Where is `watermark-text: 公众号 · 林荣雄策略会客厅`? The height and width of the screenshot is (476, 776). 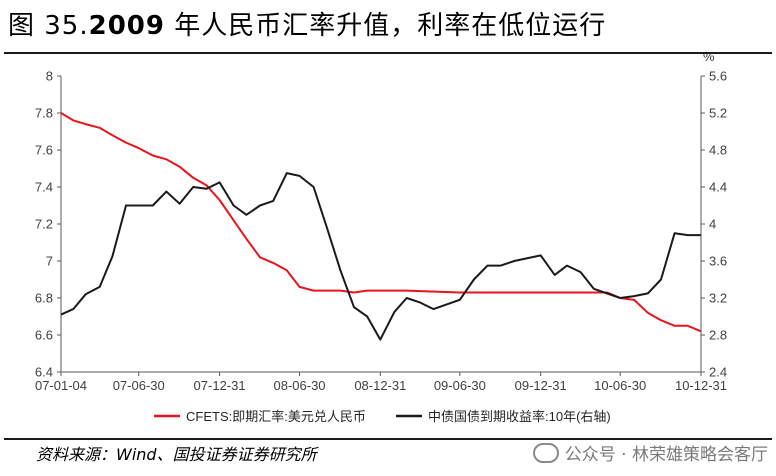 watermark-text: 公众号 · 林荣雄策略会客厅 is located at coordinates (666, 455).